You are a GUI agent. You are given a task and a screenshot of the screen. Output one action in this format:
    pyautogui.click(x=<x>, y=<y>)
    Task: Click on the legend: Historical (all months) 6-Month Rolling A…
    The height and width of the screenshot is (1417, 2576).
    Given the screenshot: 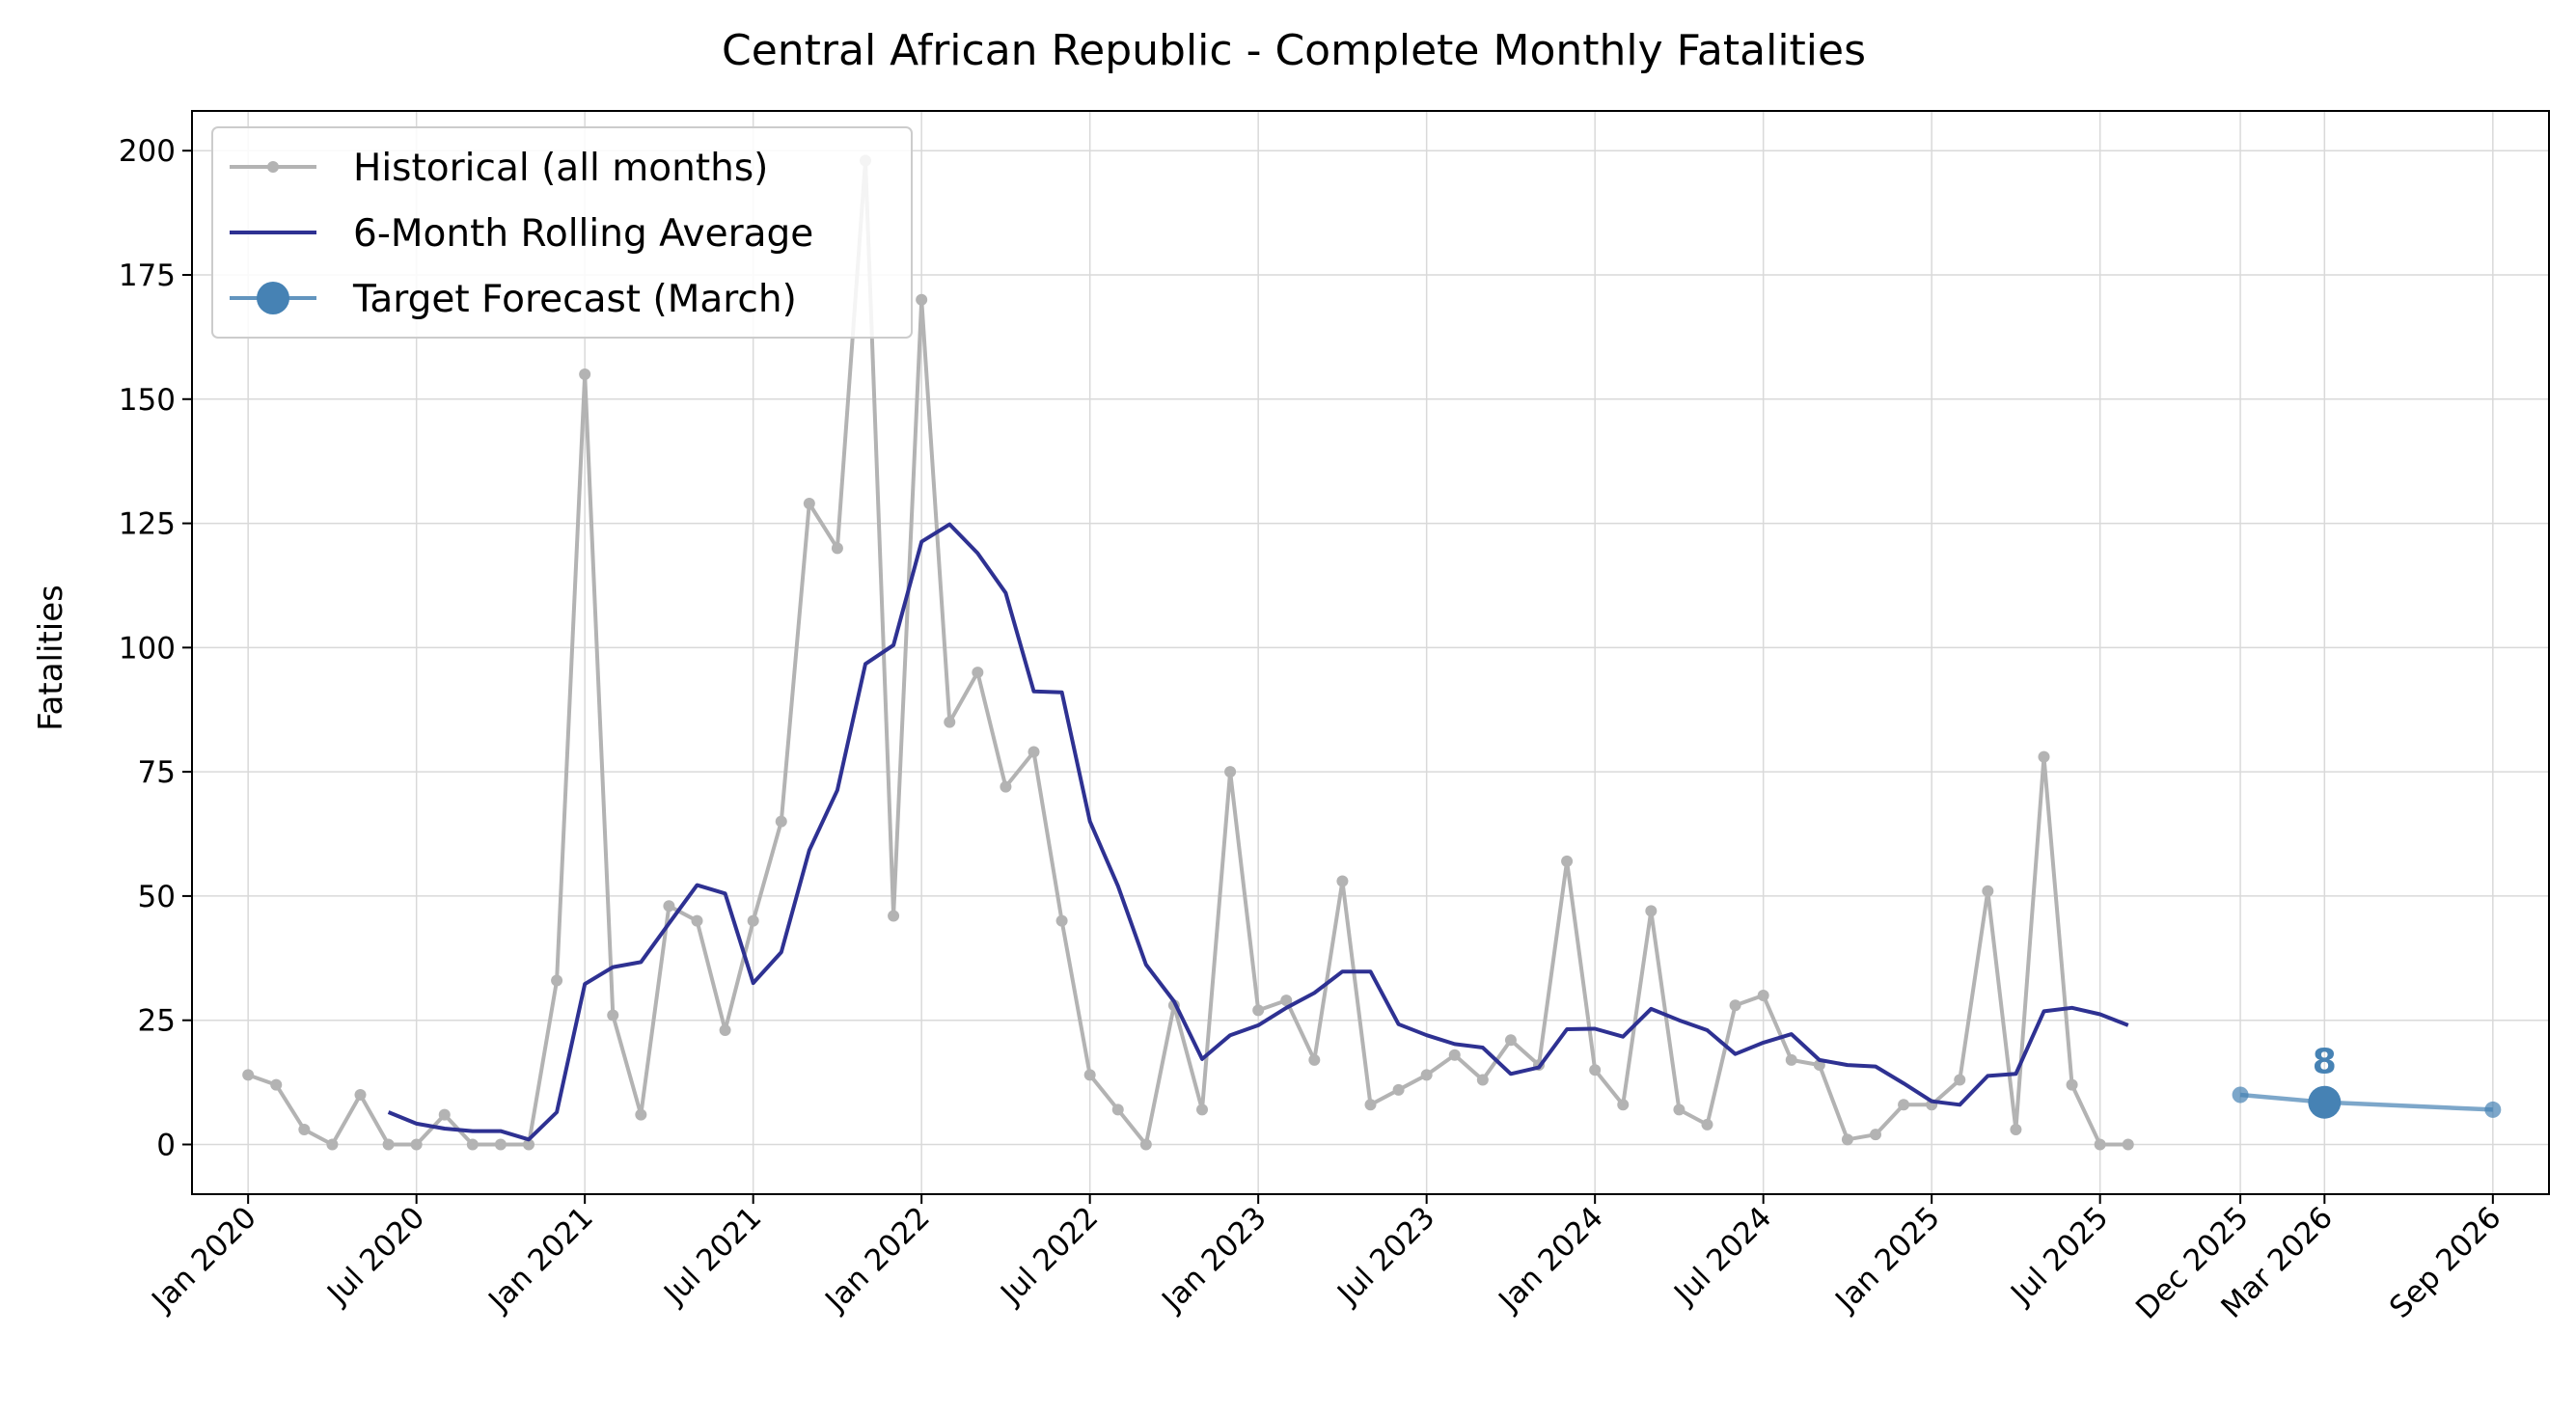 What is the action you would take?
    pyautogui.click(x=562, y=232)
    